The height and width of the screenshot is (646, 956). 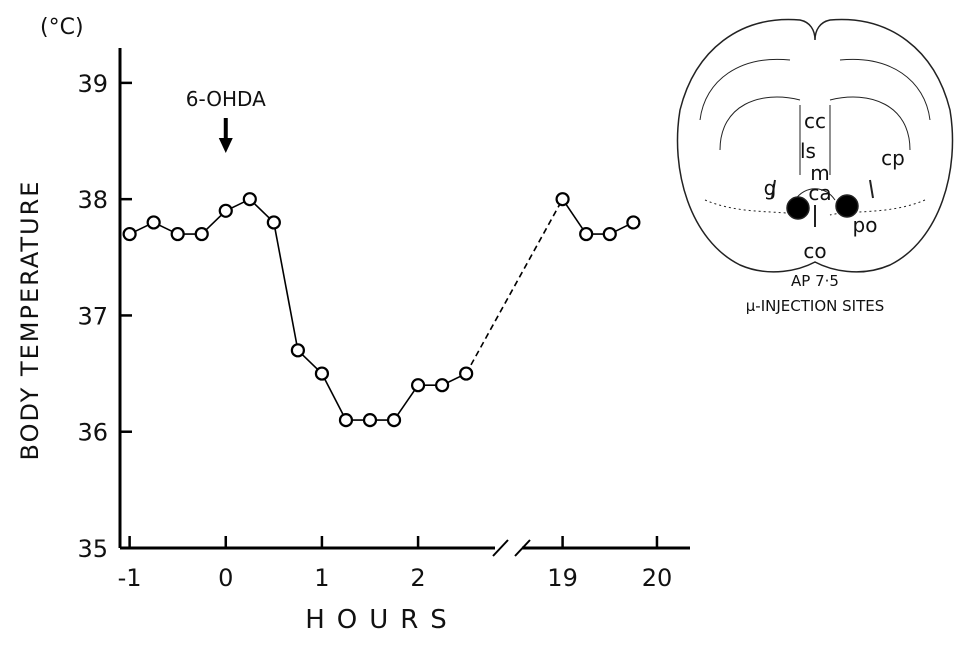 I want to click on annotation: 6-OHDA, so click(x=226, y=99).